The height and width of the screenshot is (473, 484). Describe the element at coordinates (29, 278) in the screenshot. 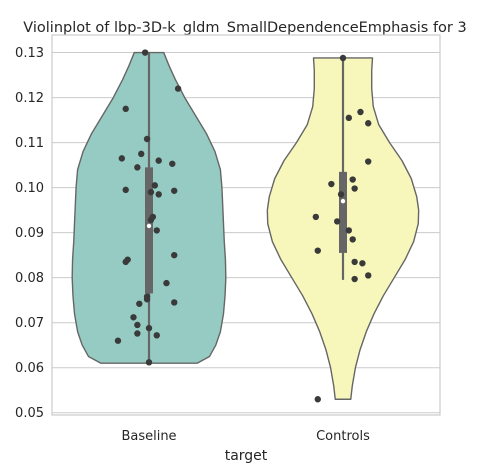

I see `y-tick-label: 0.08` at that location.